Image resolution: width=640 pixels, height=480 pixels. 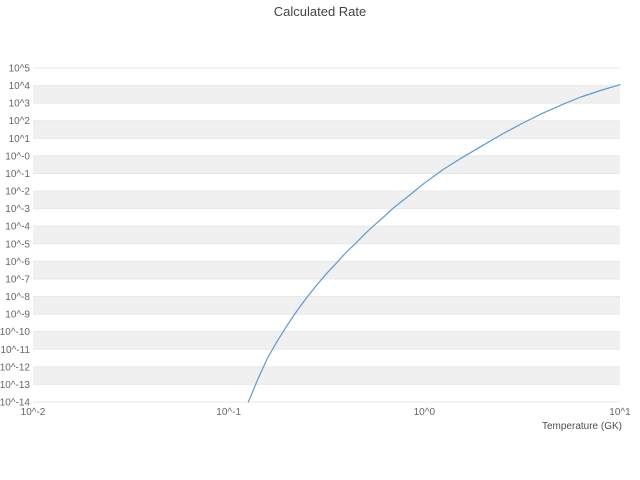 I want to click on x-tick-label: 10^-2, so click(x=33, y=412).